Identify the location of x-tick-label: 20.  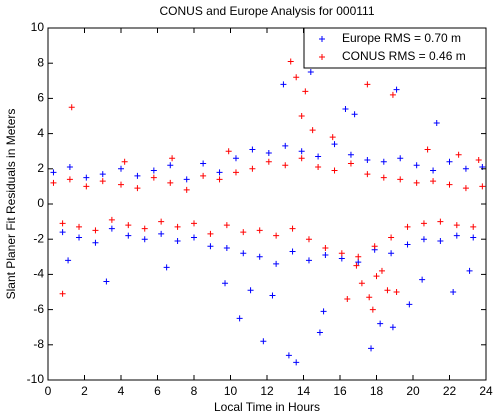
(413, 391).